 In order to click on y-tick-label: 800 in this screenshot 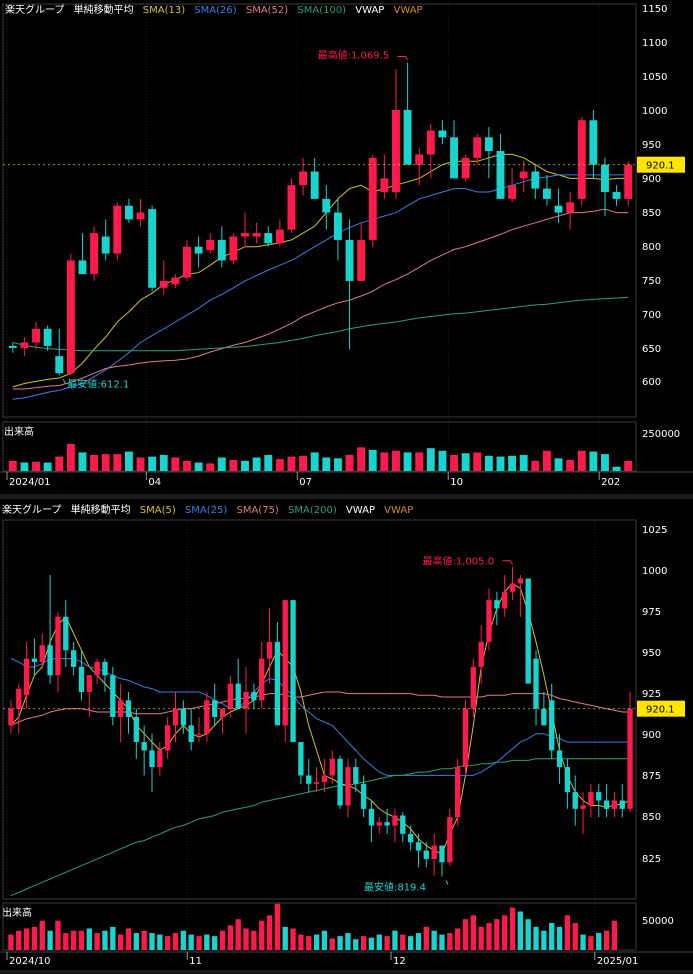, I will do `click(651, 247)`.